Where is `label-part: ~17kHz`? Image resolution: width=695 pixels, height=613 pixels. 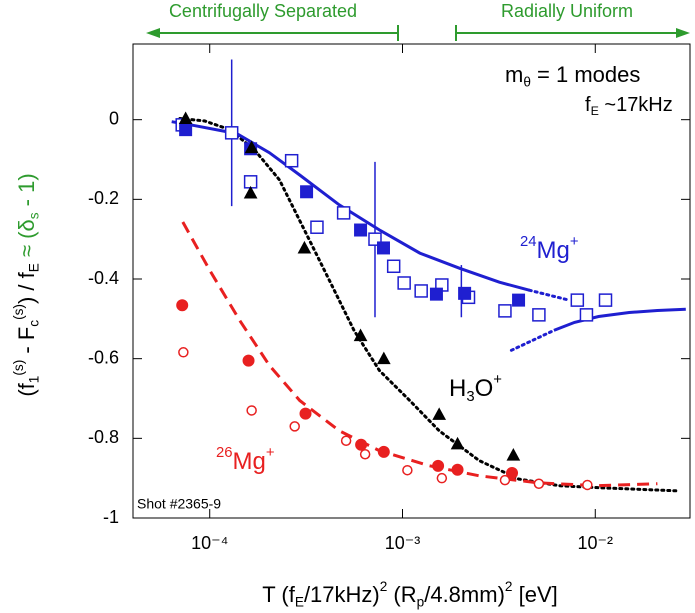 label-part: ~17kHz is located at coordinates (636, 105).